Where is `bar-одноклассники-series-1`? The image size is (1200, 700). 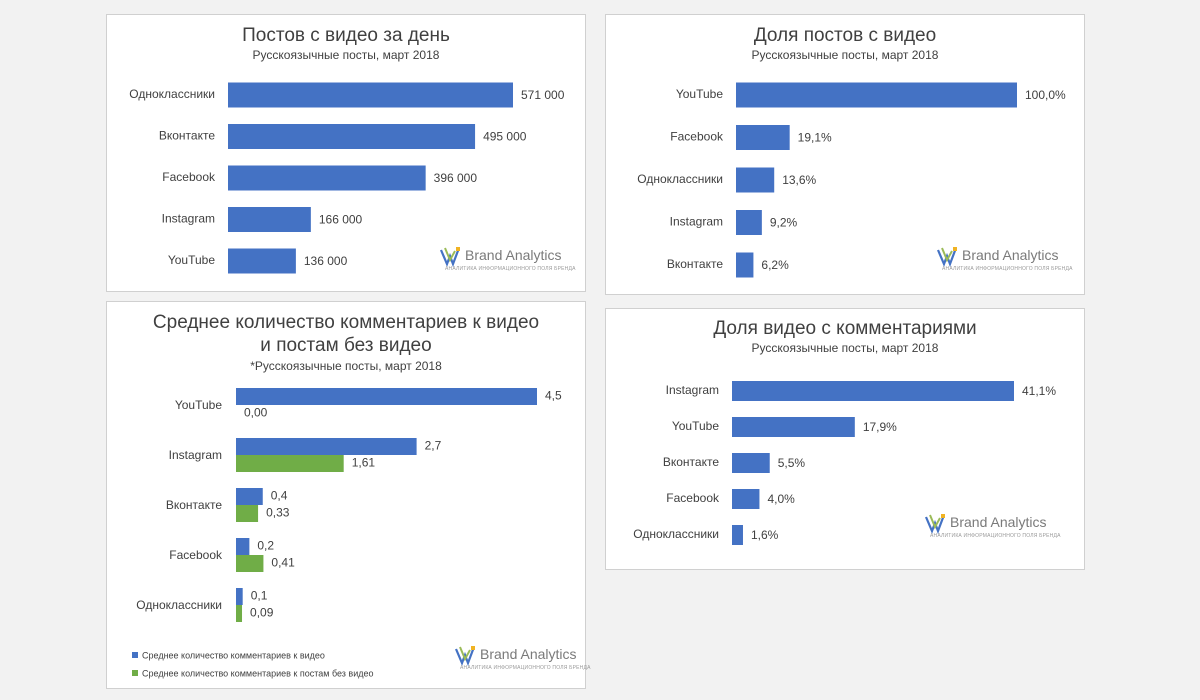 bar-одноклассники-series-1 is located at coordinates (239, 596).